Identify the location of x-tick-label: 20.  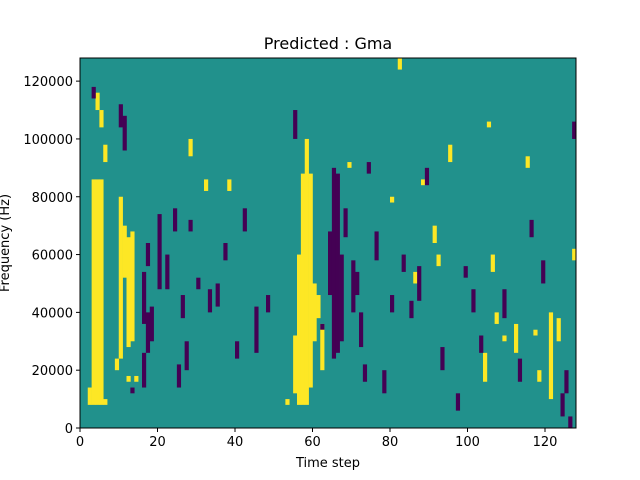
(157, 442).